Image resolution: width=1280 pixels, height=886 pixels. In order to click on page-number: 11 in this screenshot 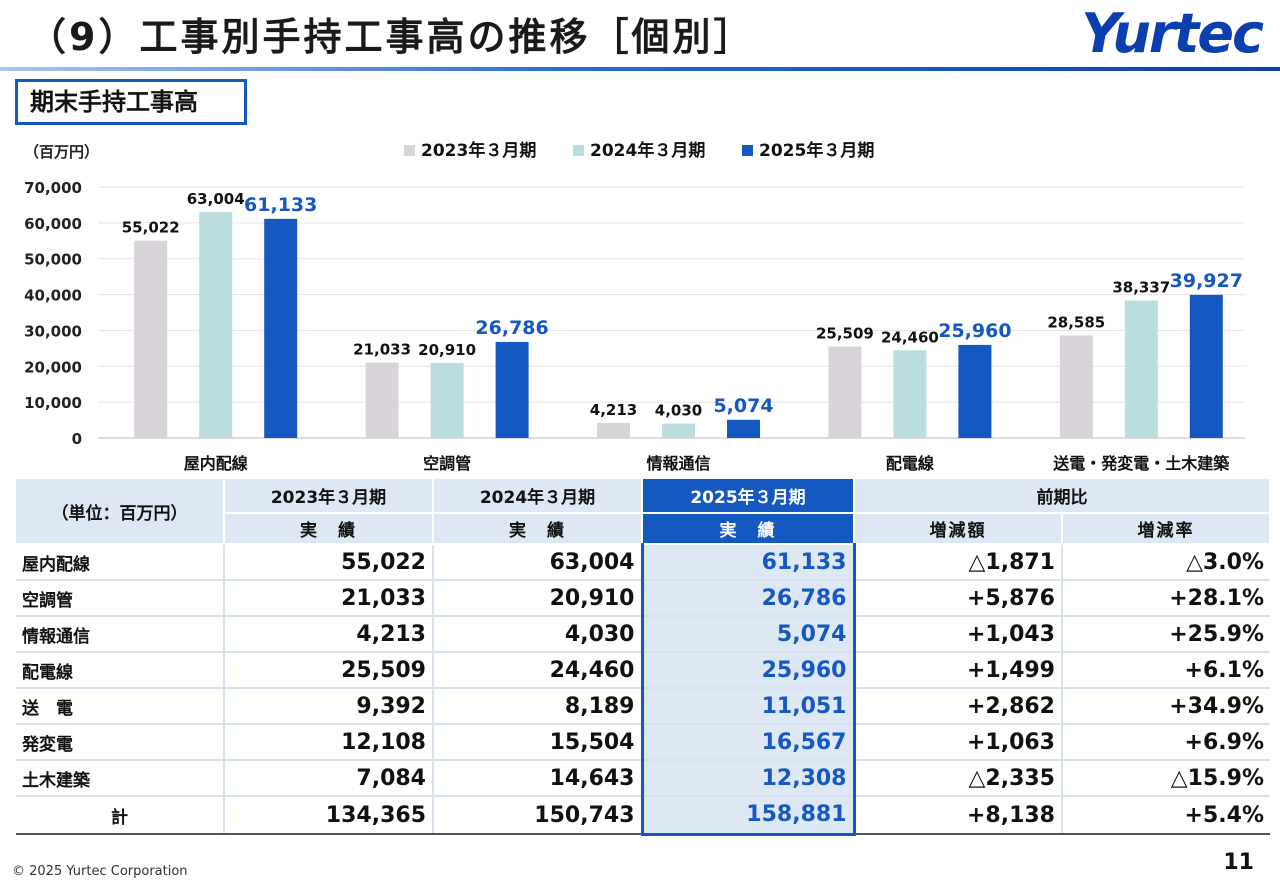, I will do `click(1238, 862)`.